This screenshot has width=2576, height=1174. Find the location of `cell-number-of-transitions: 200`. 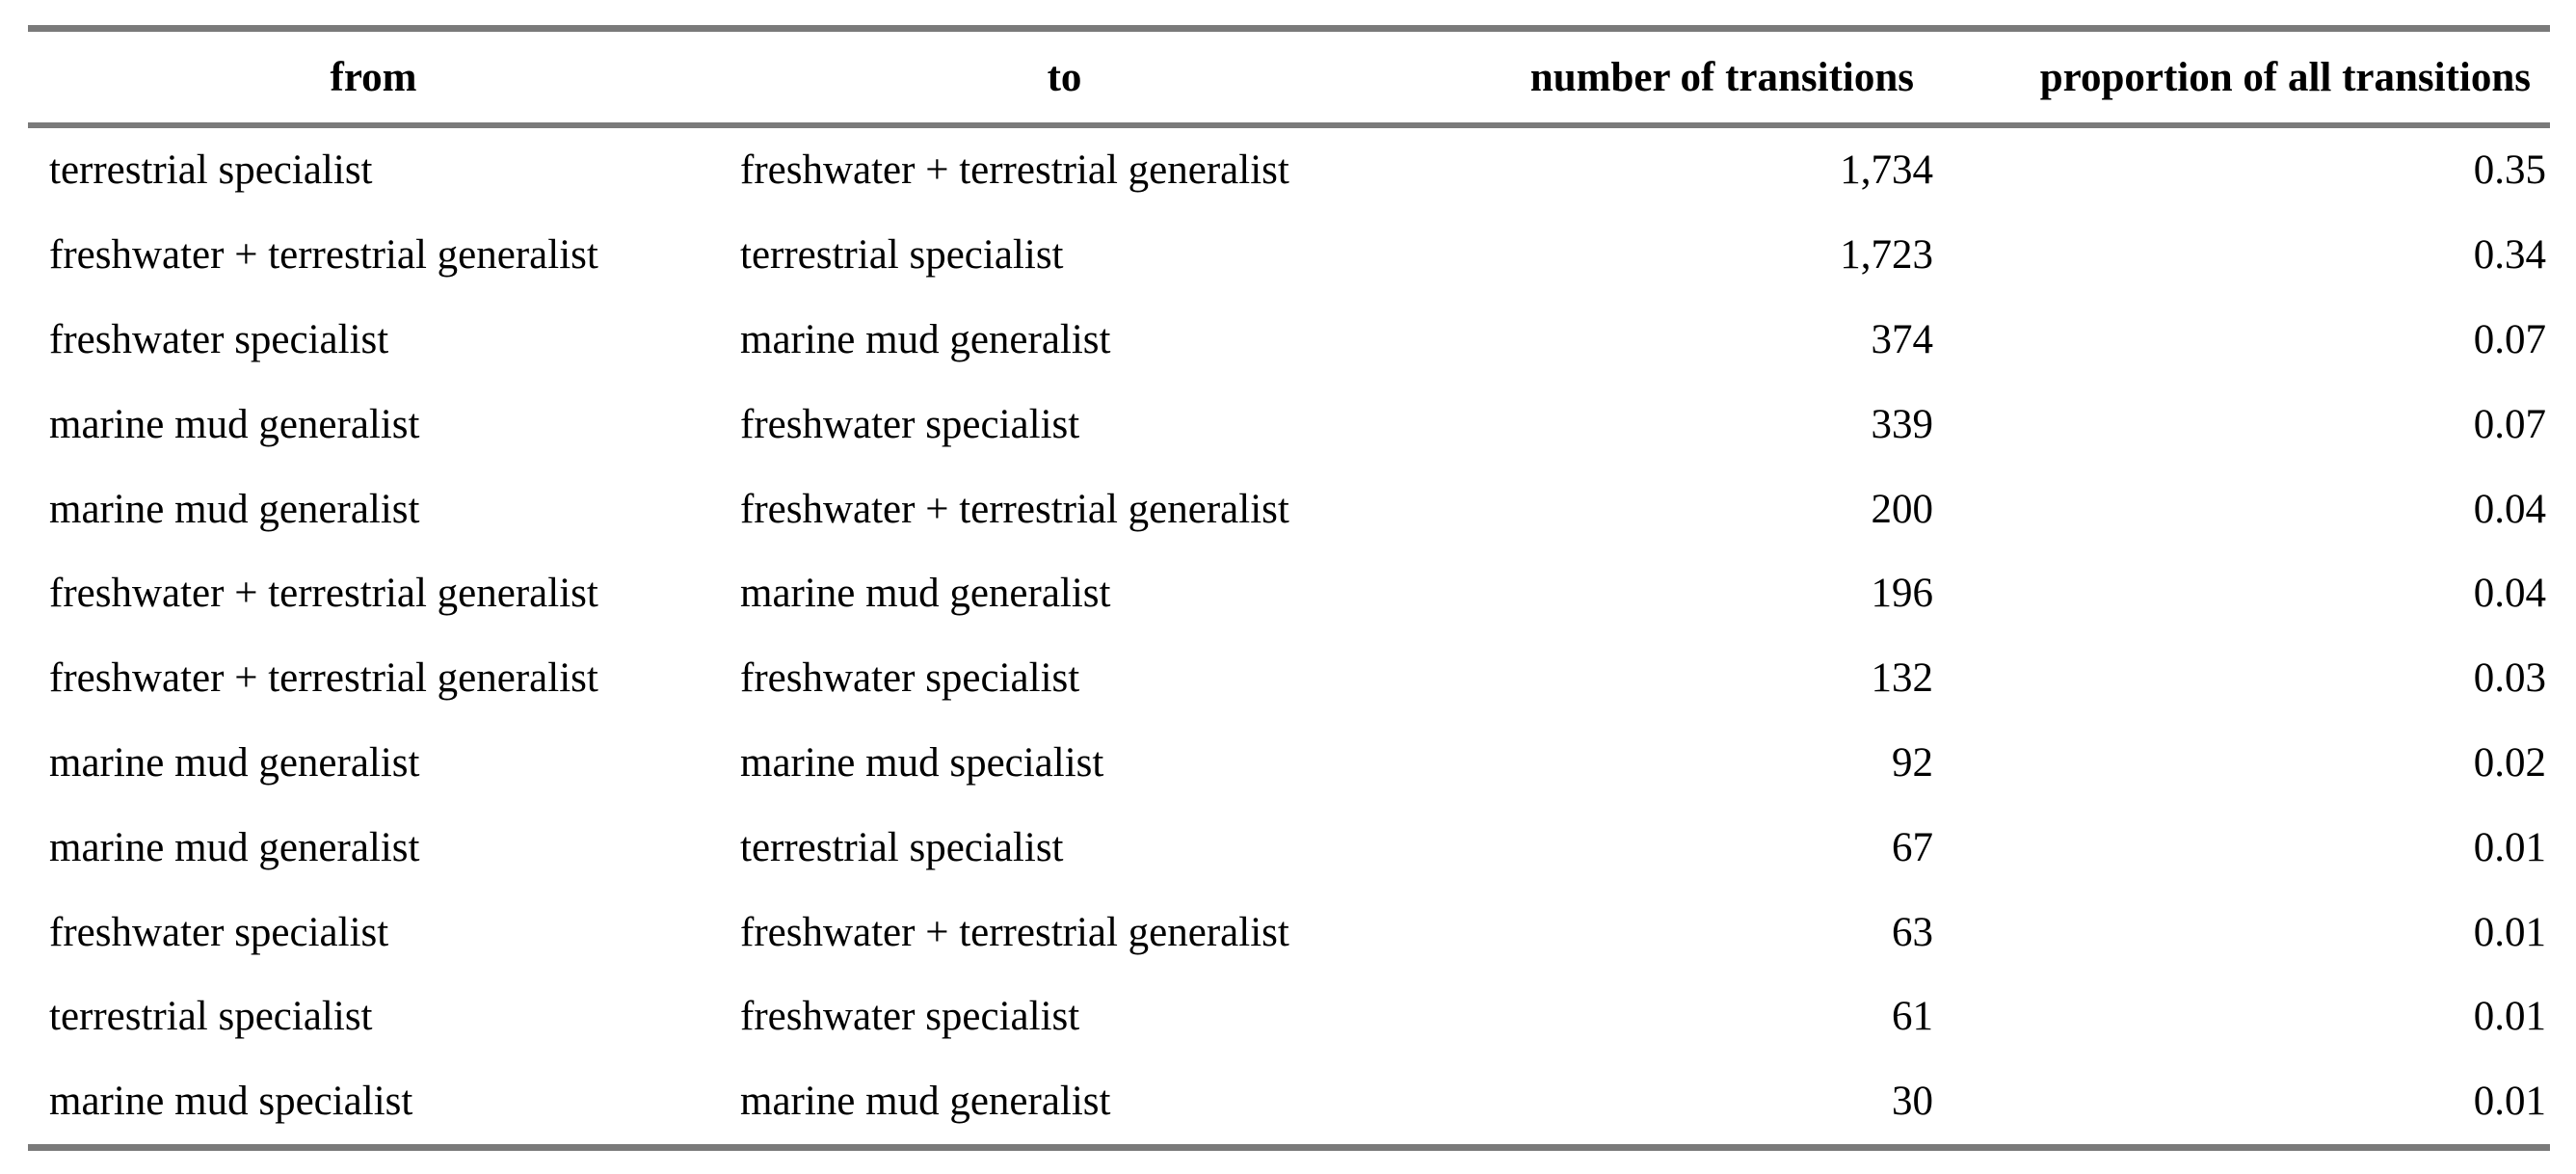

cell-number-of-transitions: 200 is located at coordinates (1902, 509).